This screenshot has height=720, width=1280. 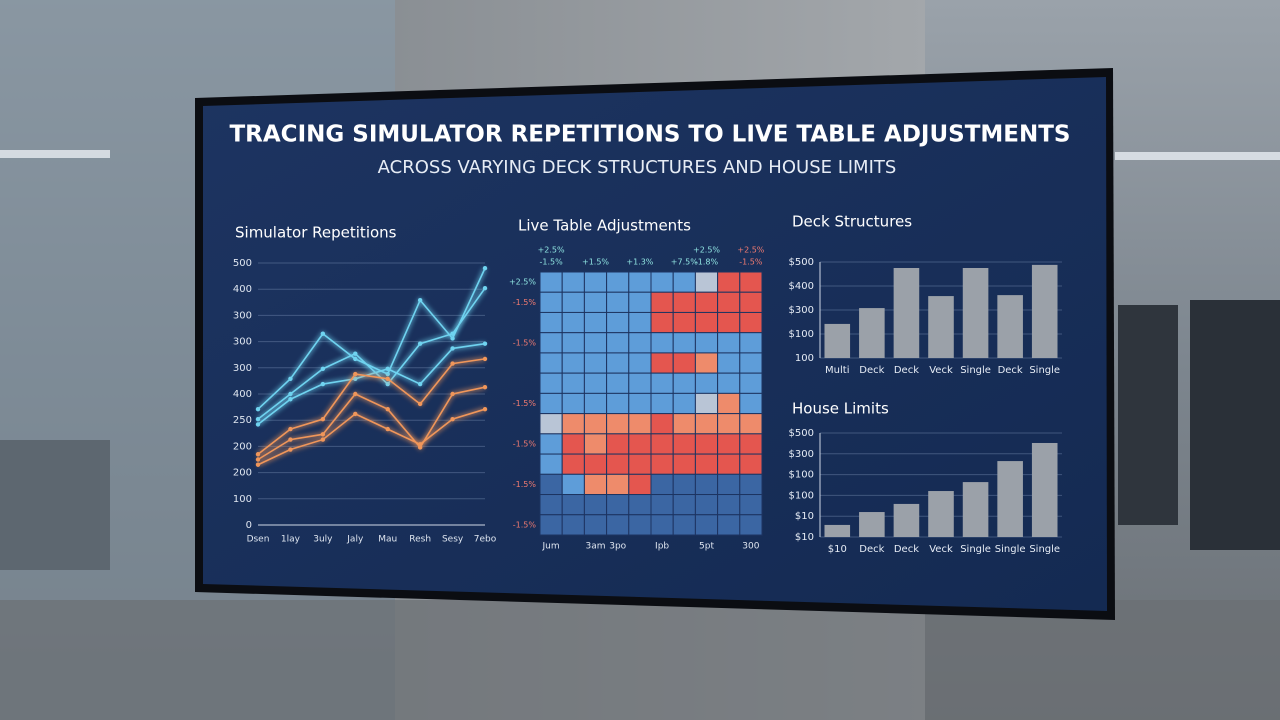 What do you see at coordinates (1148, 415) in the screenshot?
I see `server-rack` at bounding box center [1148, 415].